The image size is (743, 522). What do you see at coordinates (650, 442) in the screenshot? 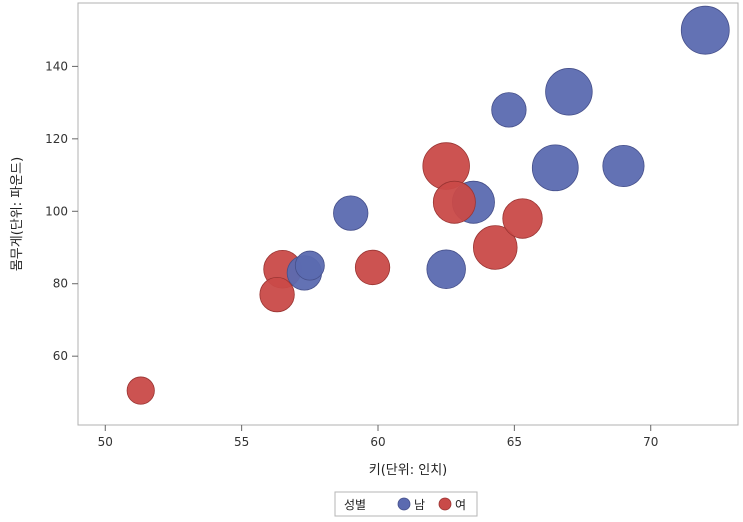
I see `x-tick-label: 70` at bounding box center [650, 442].